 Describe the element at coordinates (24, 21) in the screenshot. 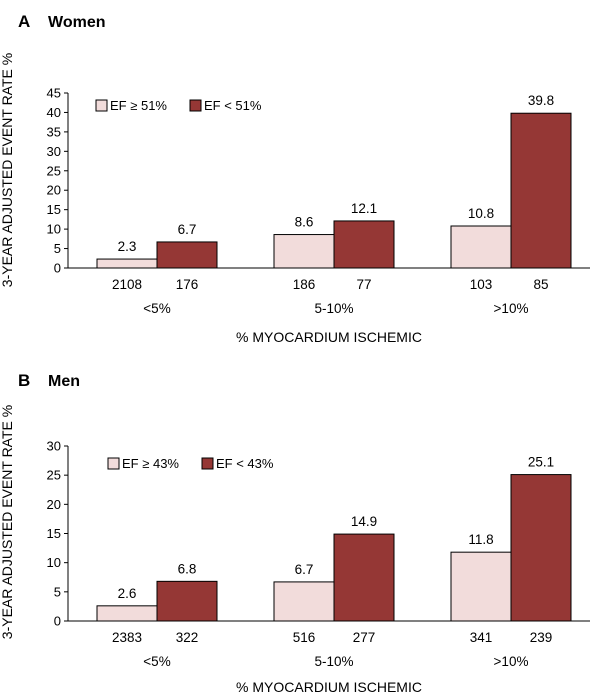

I see `panel-letter: A` at that location.